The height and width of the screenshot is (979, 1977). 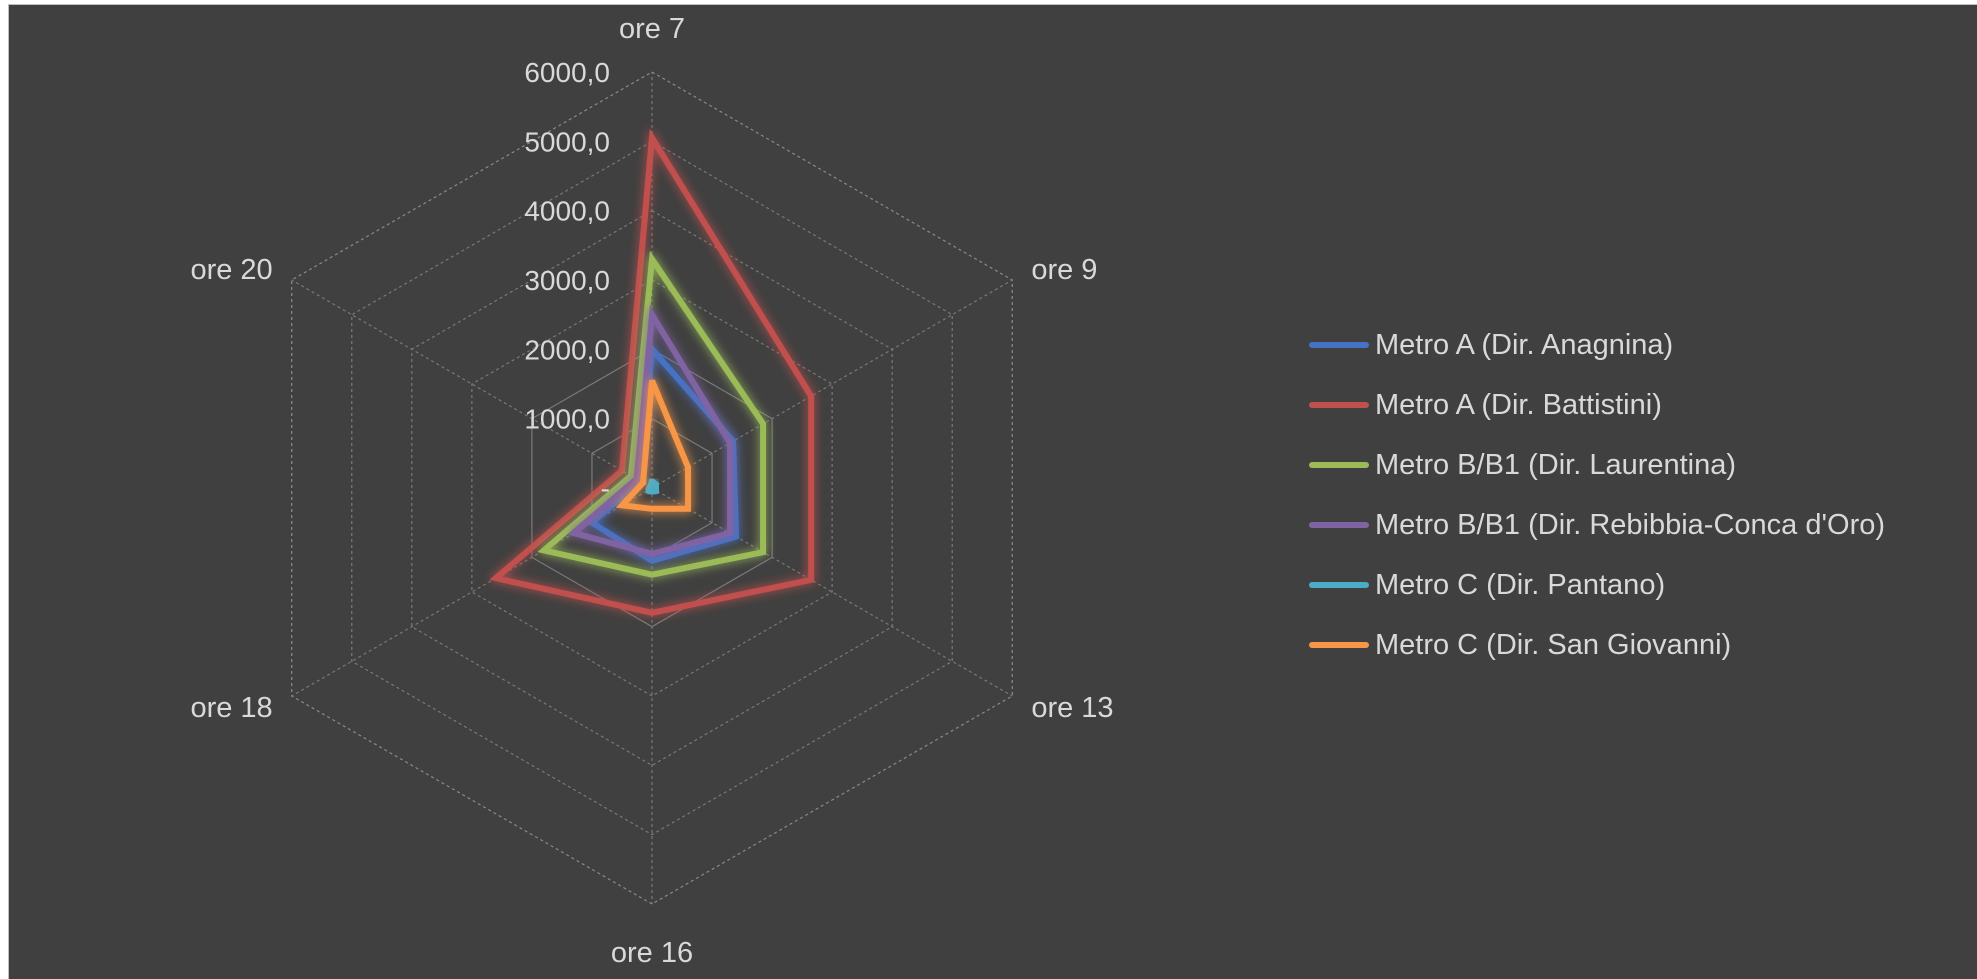 I want to click on legend-label: Metro A (Dir. Anagnina), so click(x=1524, y=344).